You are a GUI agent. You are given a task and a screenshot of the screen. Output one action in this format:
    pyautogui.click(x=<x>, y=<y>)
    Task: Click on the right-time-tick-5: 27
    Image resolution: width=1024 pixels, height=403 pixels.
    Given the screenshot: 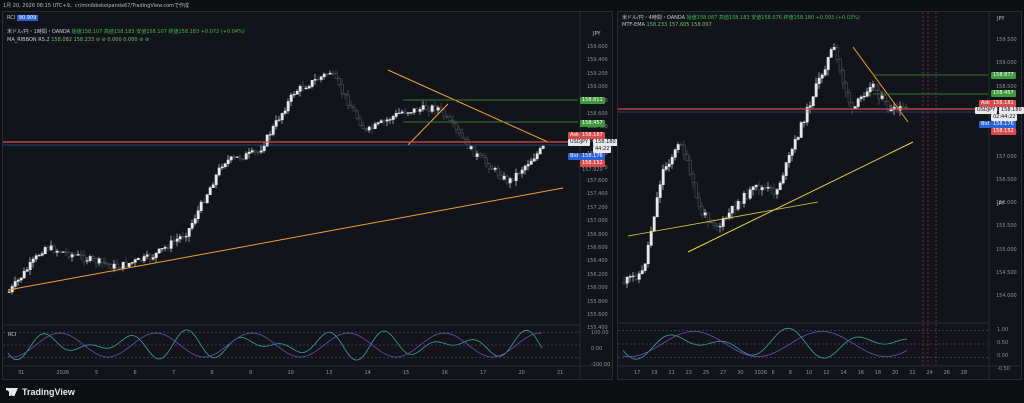 What is the action you would take?
    pyautogui.click(x=723, y=373)
    